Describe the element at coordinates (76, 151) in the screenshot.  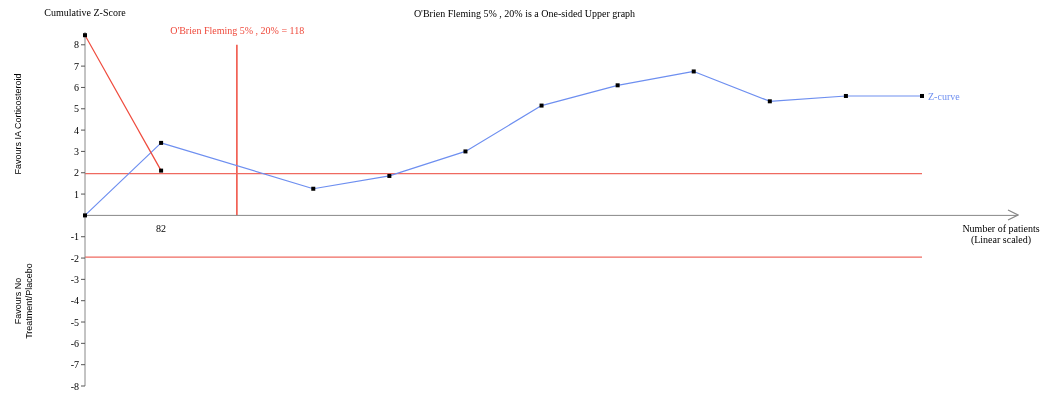
I see `y-tick-label: 3` at that location.